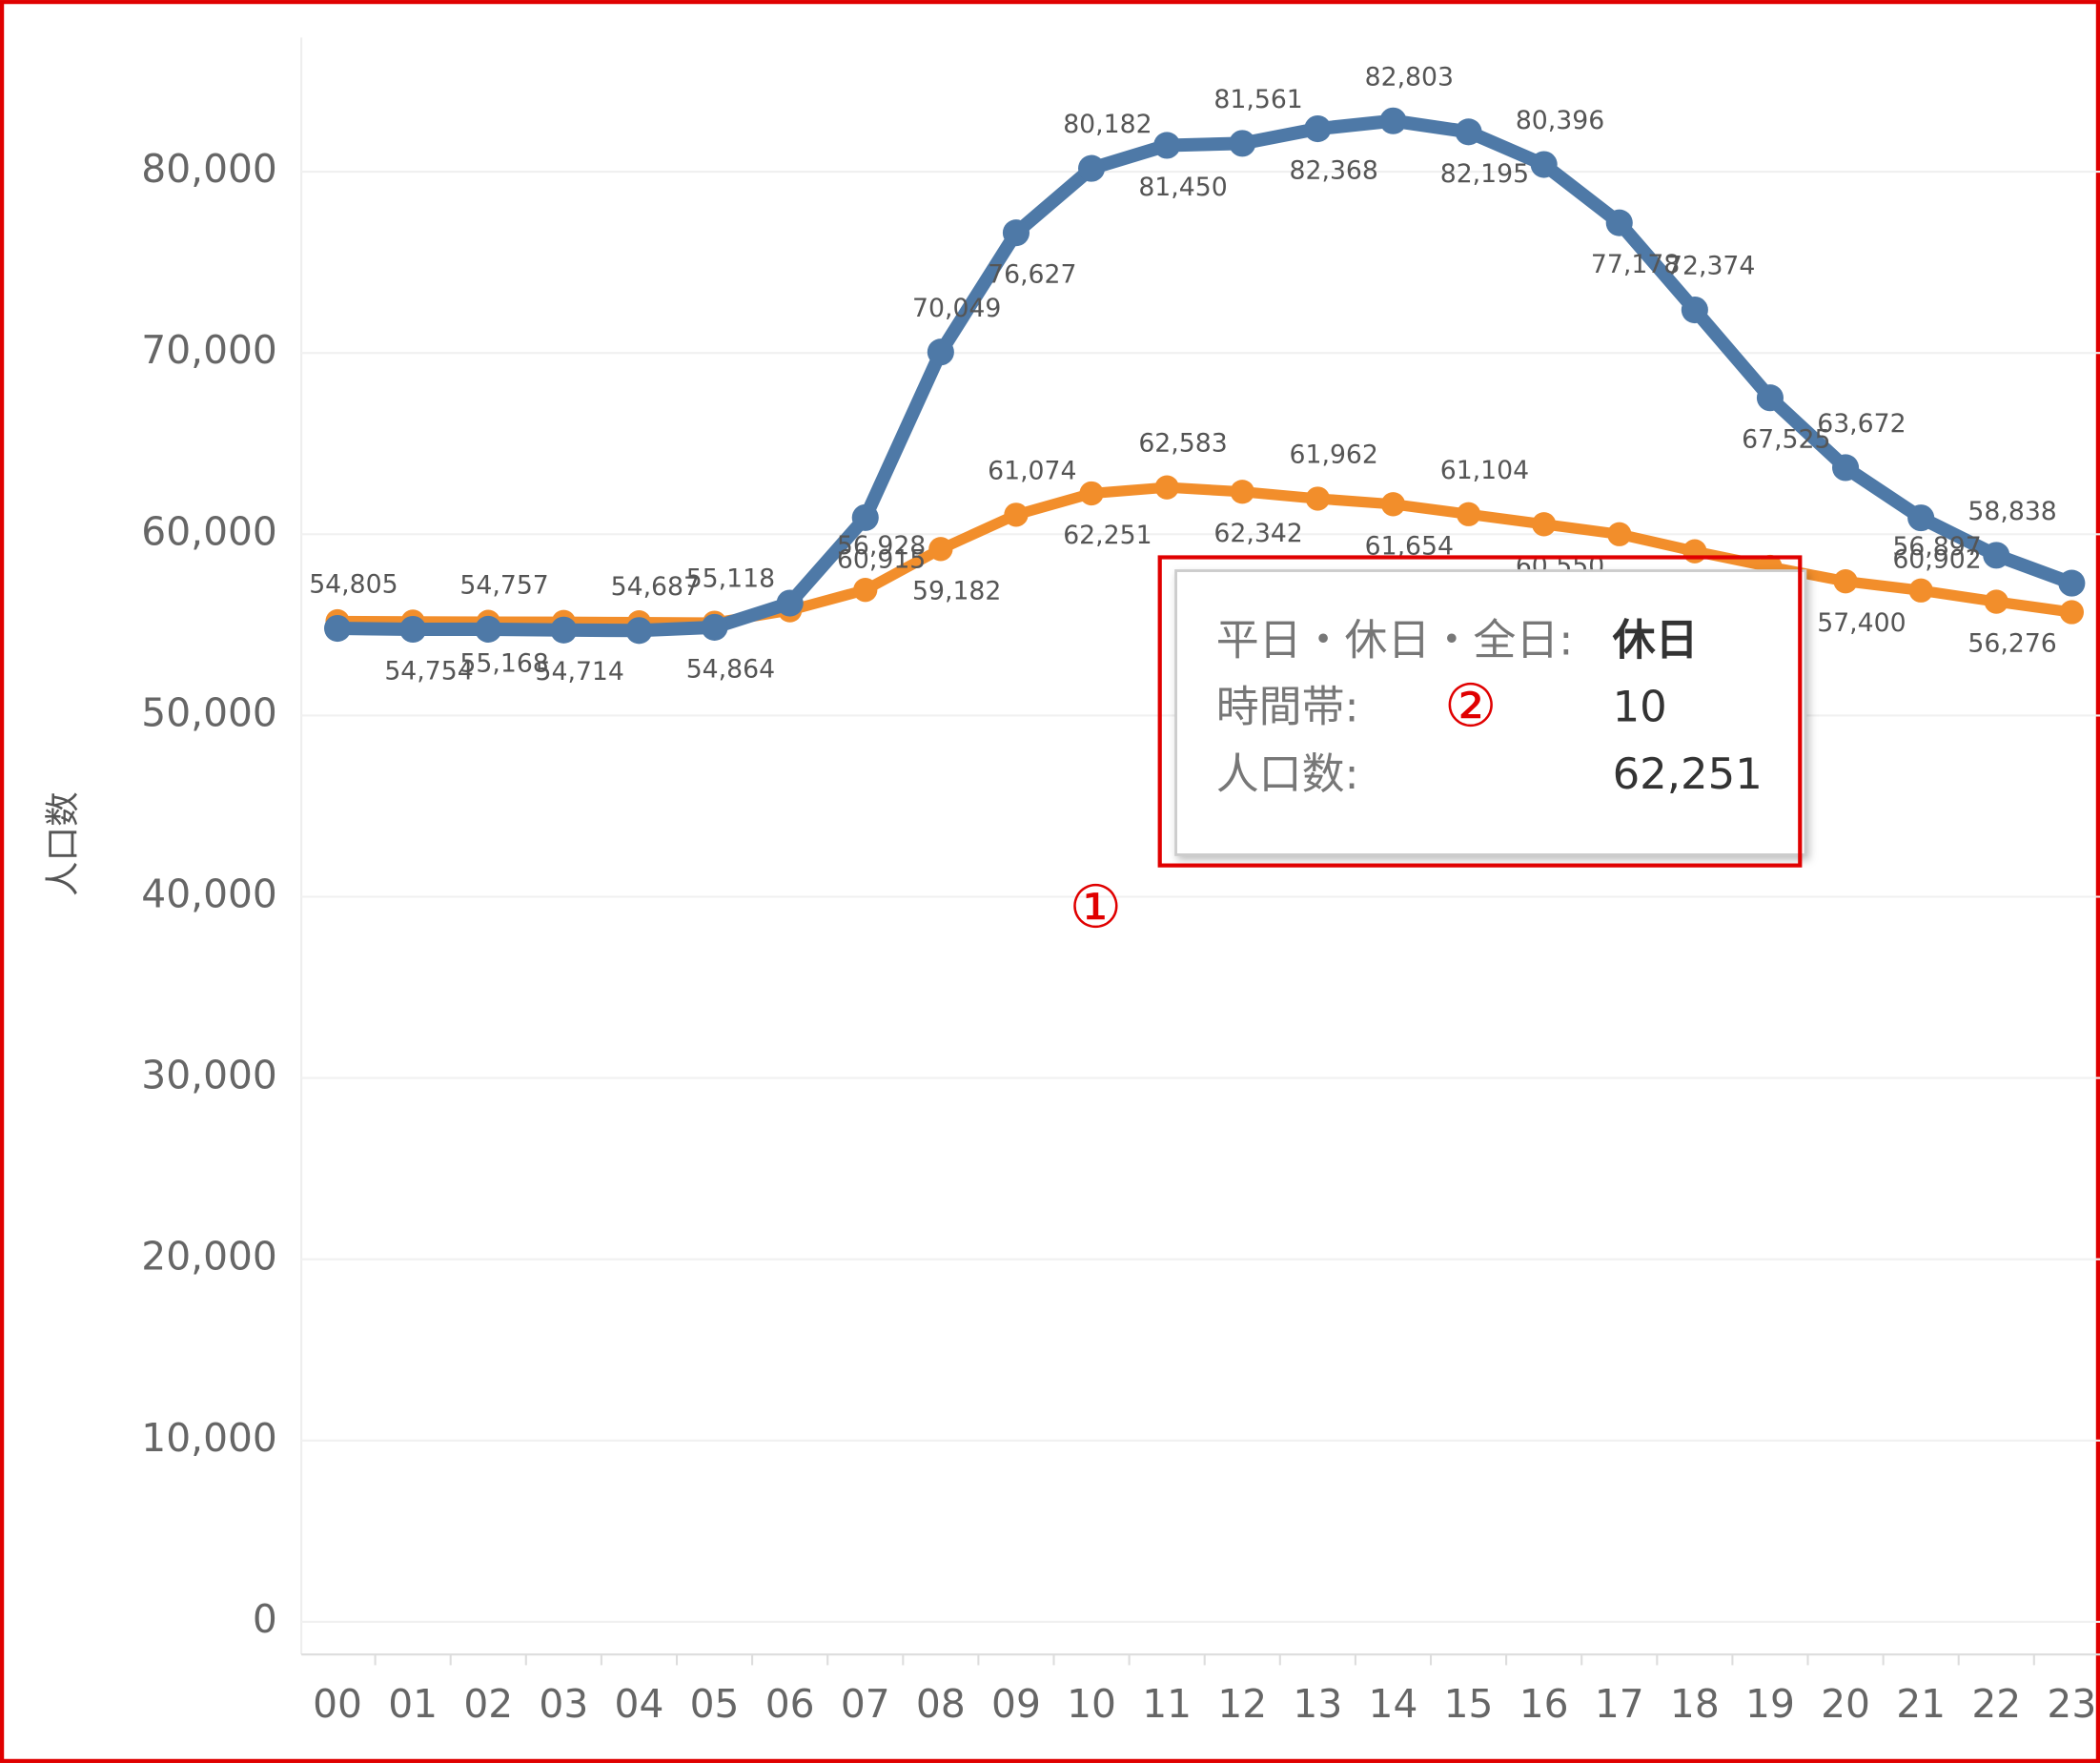 Image resolution: width=2100 pixels, height=1763 pixels. I want to click on x-tick-label: 21, so click(1921, 1704).